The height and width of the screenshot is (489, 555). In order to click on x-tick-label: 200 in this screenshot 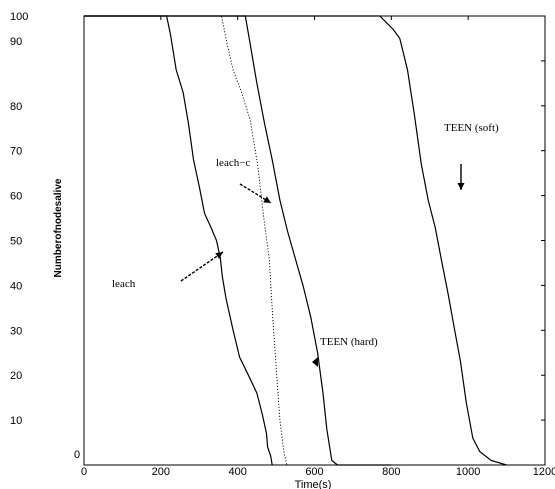, I will do `click(161, 472)`.